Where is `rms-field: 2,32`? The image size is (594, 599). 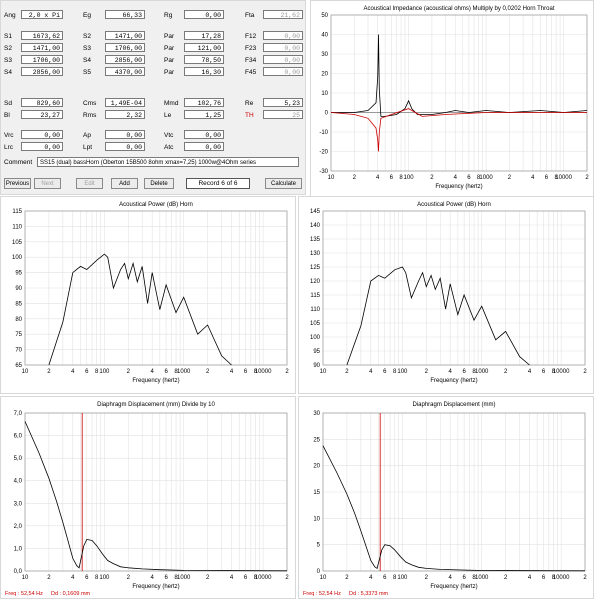 rms-field: 2,32 is located at coordinates (125, 114).